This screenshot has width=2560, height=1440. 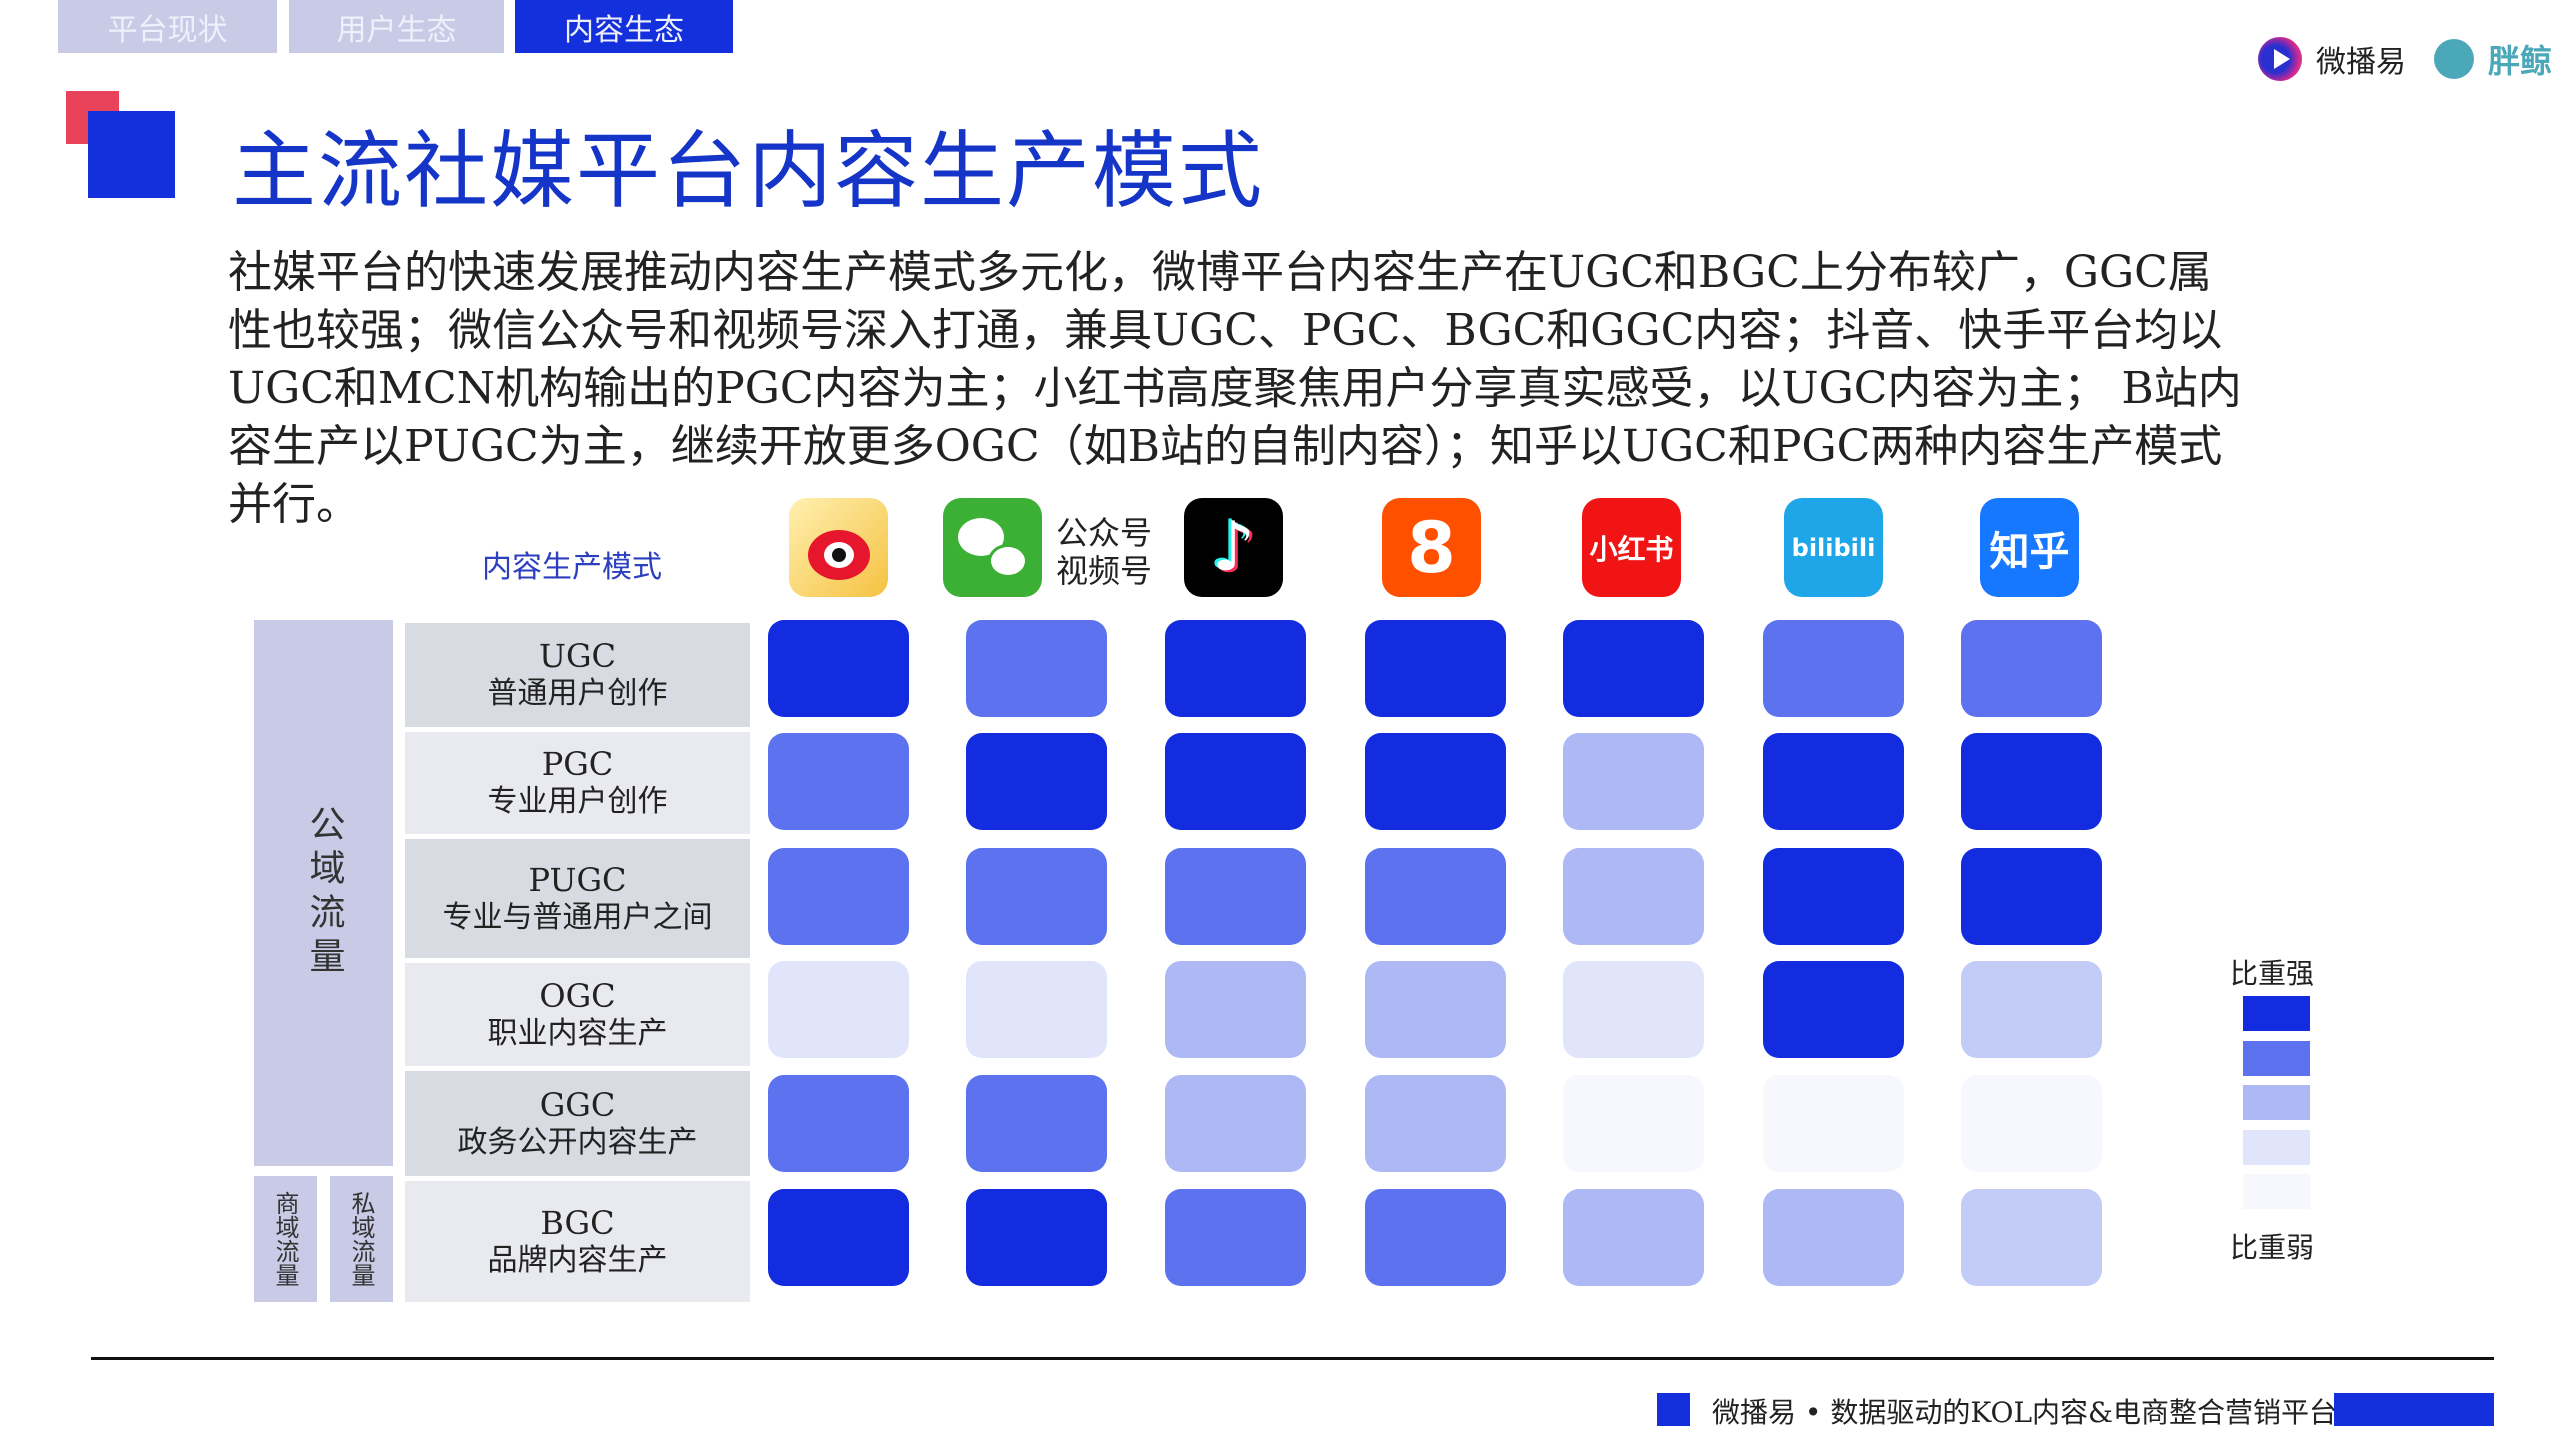 What do you see at coordinates (2414, 1409) in the screenshot?
I see `footer-bar` at bounding box center [2414, 1409].